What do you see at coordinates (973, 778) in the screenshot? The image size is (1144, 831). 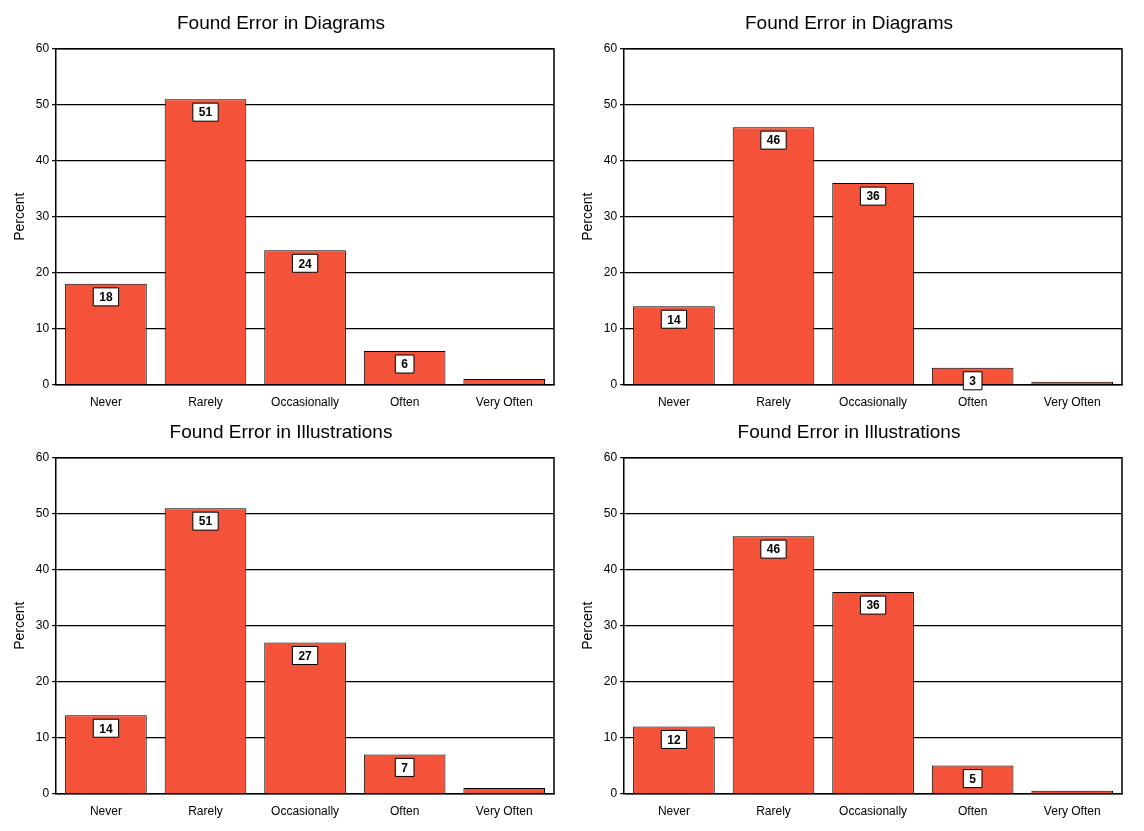 I see `data-label: 5` at bounding box center [973, 778].